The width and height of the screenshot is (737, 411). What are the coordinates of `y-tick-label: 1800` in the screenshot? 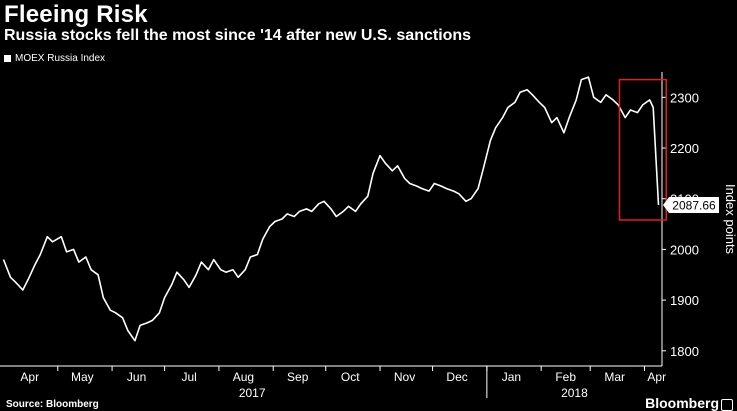 It's located at (684, 351).